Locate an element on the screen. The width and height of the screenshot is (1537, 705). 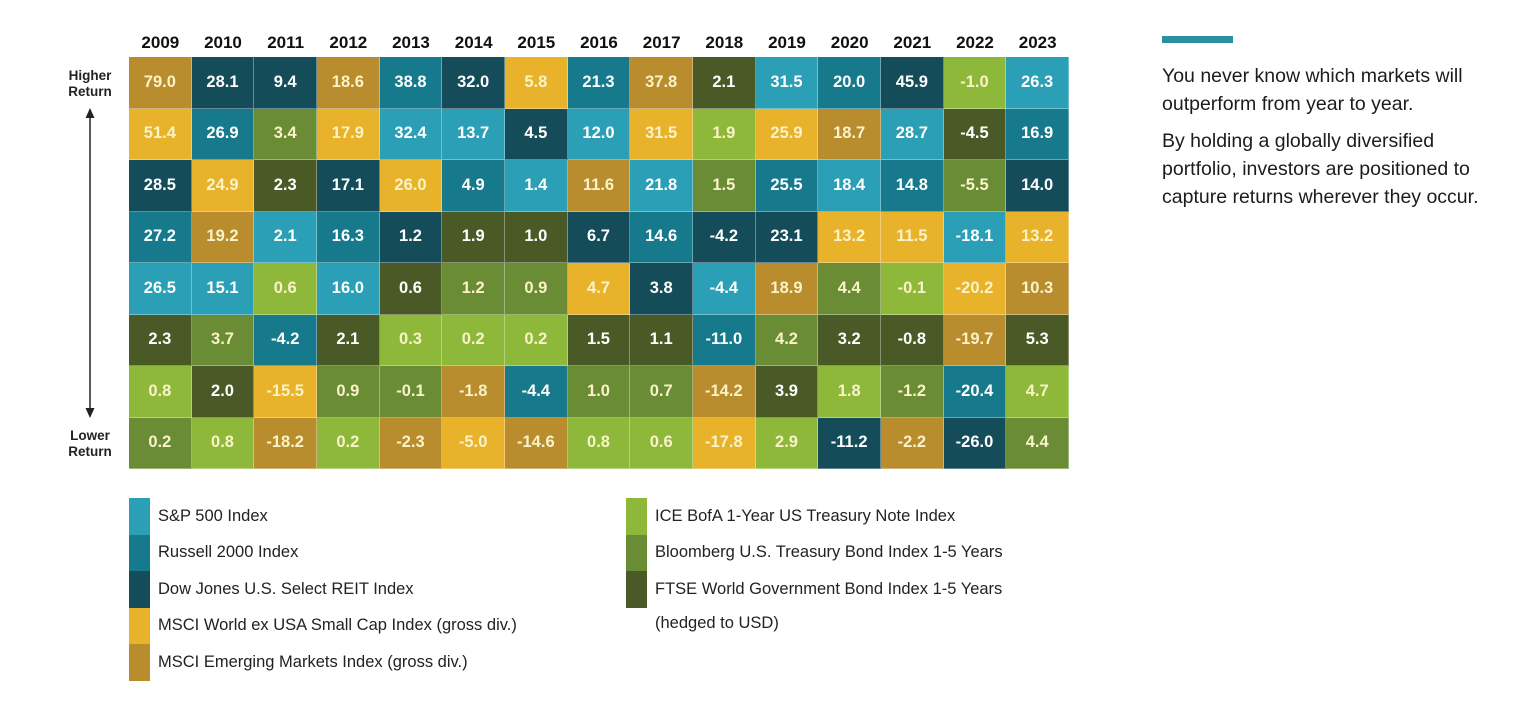
return-cell-2013-bb: -0.1 is located at coordinates (411, 392).